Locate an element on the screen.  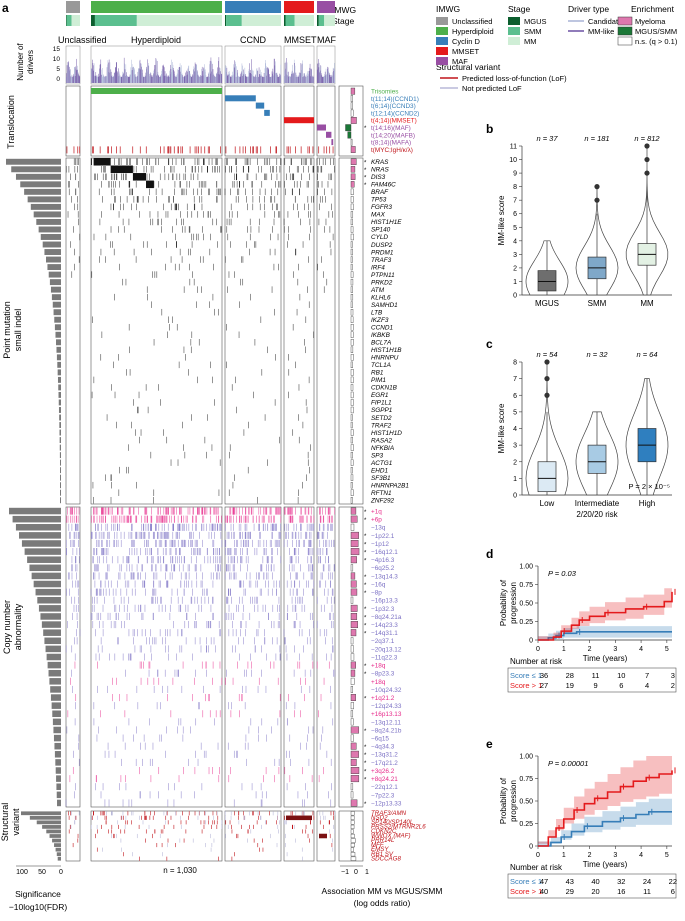
mutation-block is located at coordinates (150, 184).